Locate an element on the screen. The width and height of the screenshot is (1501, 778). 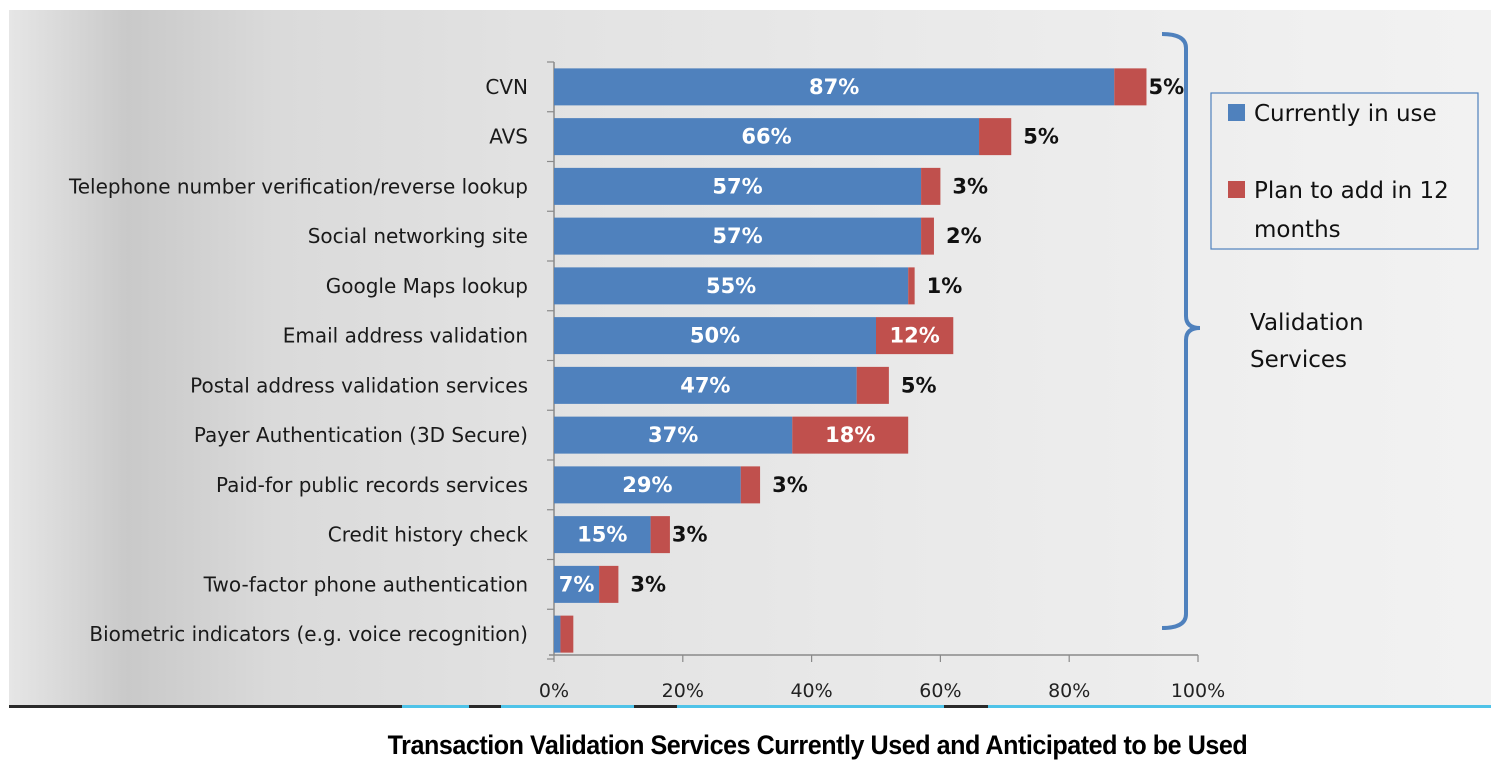
validation-brace: Validation Services is located at coordinates (1262, 331).